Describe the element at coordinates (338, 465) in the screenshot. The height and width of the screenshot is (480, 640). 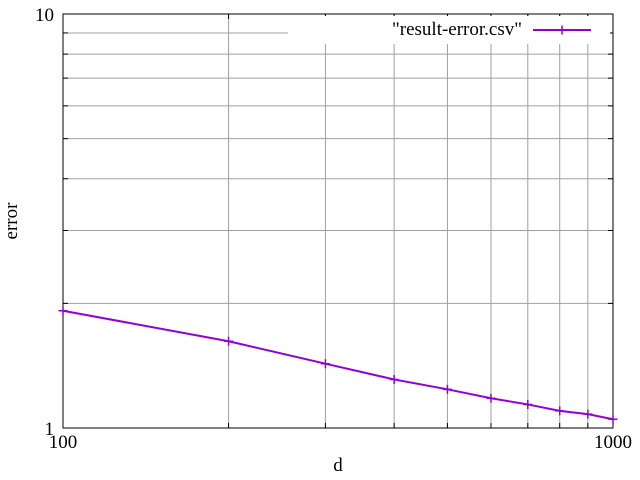
I see `x-axis-title: d` at that location.